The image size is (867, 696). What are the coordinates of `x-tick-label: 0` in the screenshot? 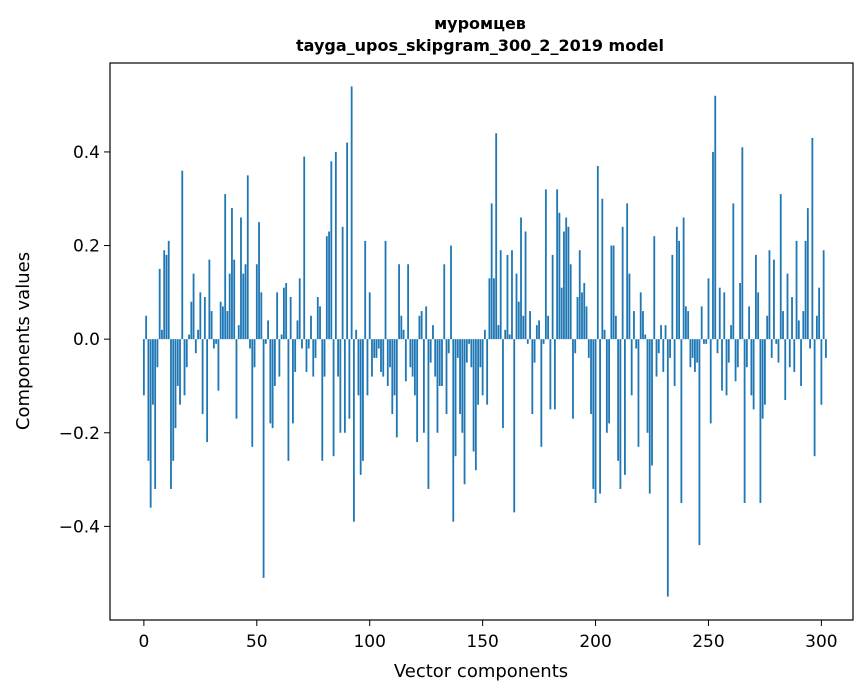 It's located at (143, 642).